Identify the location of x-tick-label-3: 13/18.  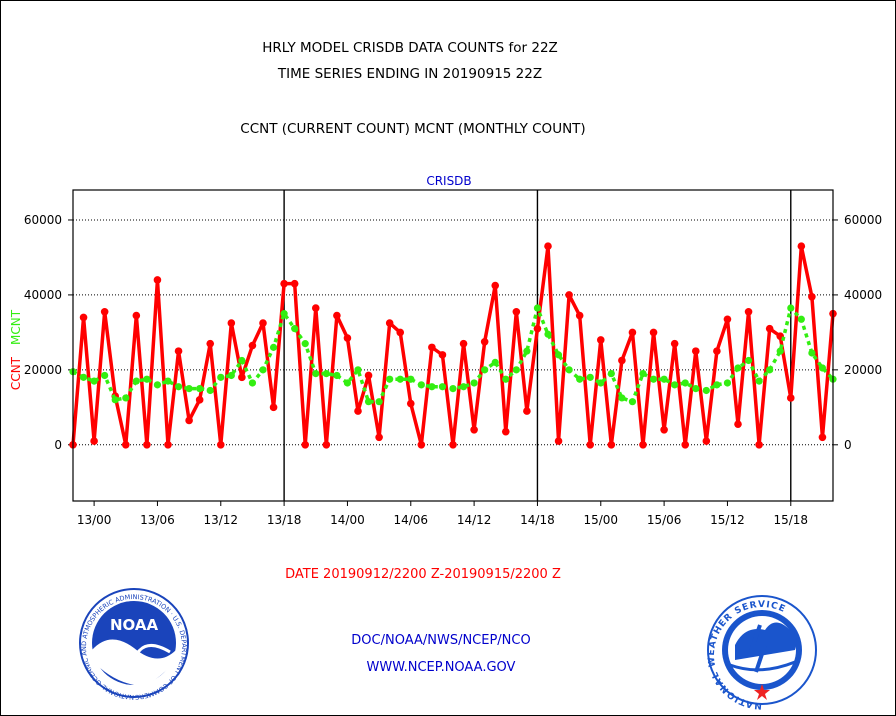
(284, 520).